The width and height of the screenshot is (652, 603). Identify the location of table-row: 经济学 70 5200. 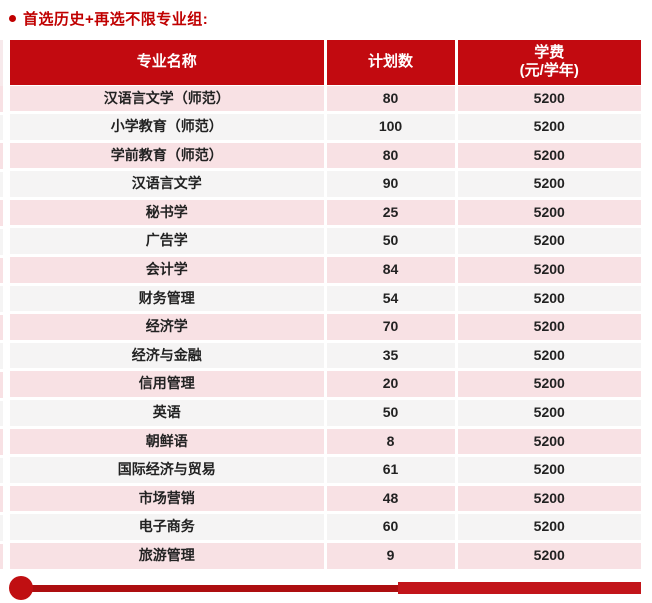
(325, 327).